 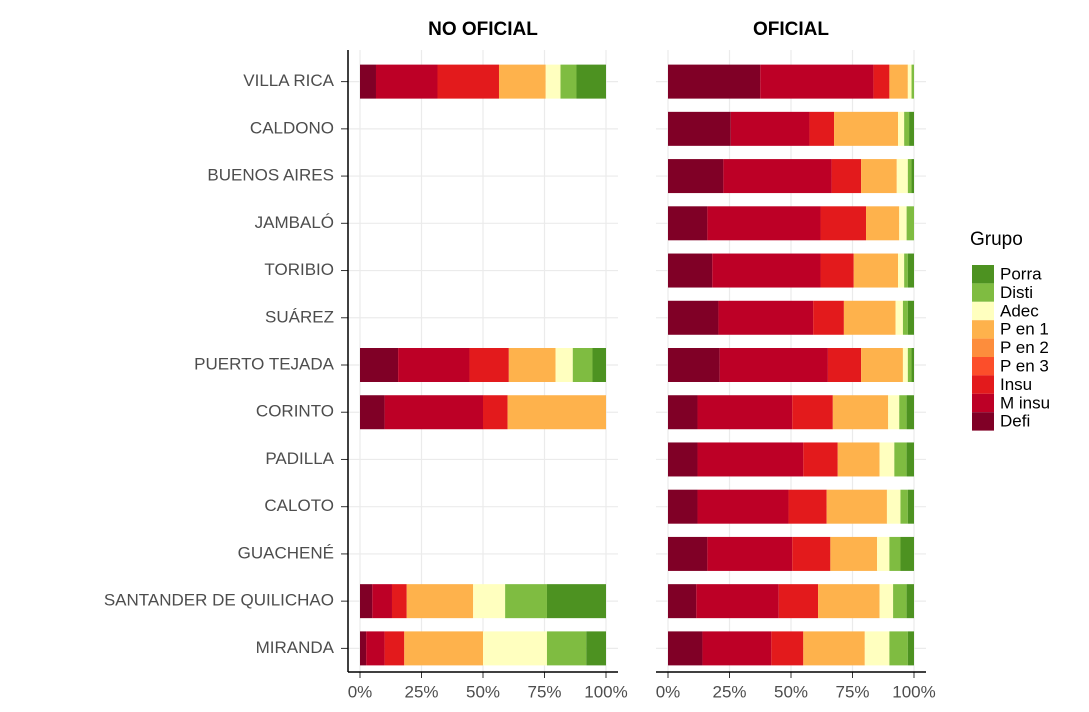 I want to click on legend-label: Insu, so click(x=1016, y=384).